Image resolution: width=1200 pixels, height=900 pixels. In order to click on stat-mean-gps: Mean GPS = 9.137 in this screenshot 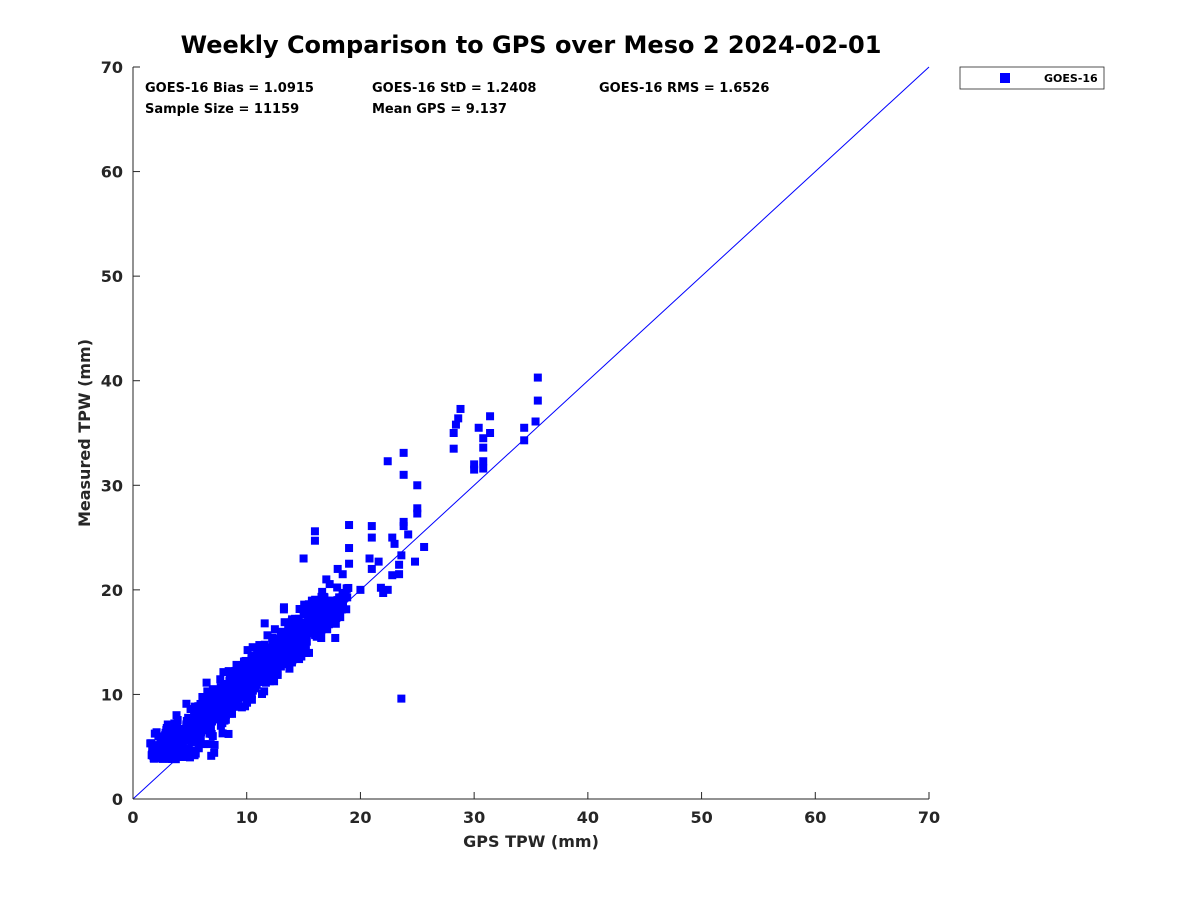, I will do `click(439, 109)`.